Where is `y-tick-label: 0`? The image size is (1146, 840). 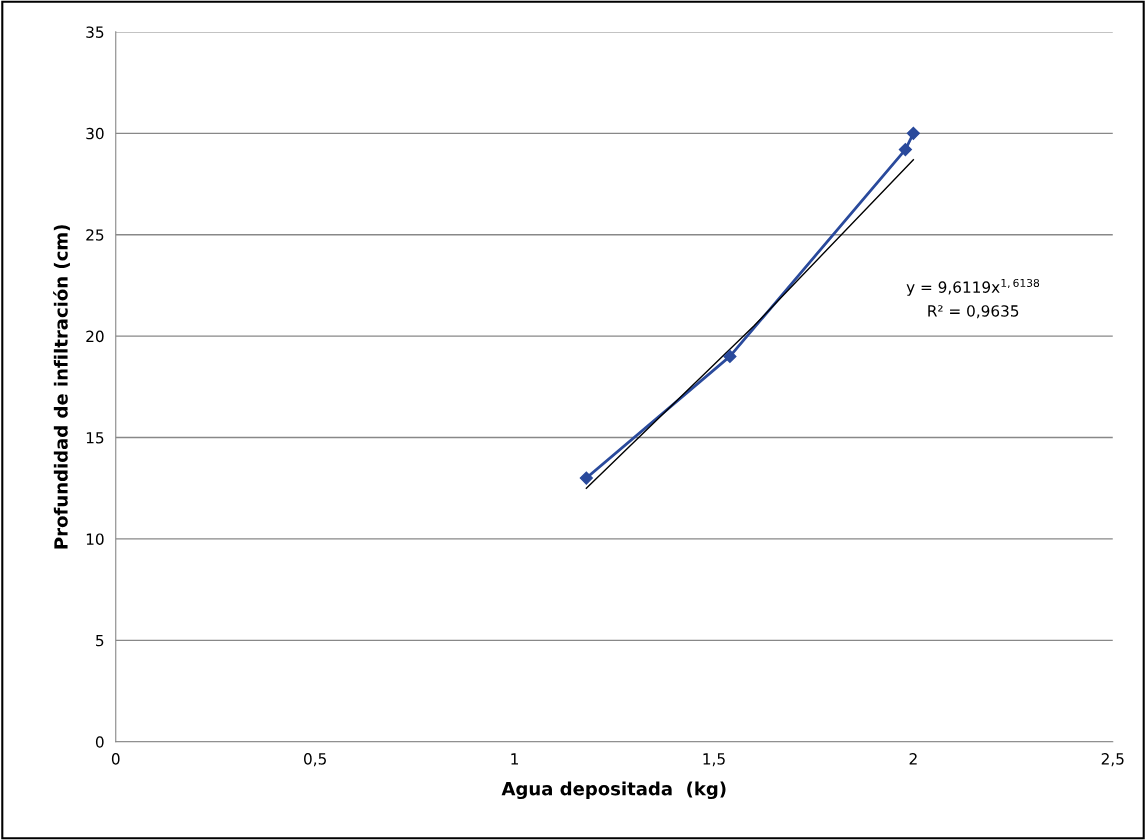 y-tick-label: 0 is located at coordinates (99, 742).